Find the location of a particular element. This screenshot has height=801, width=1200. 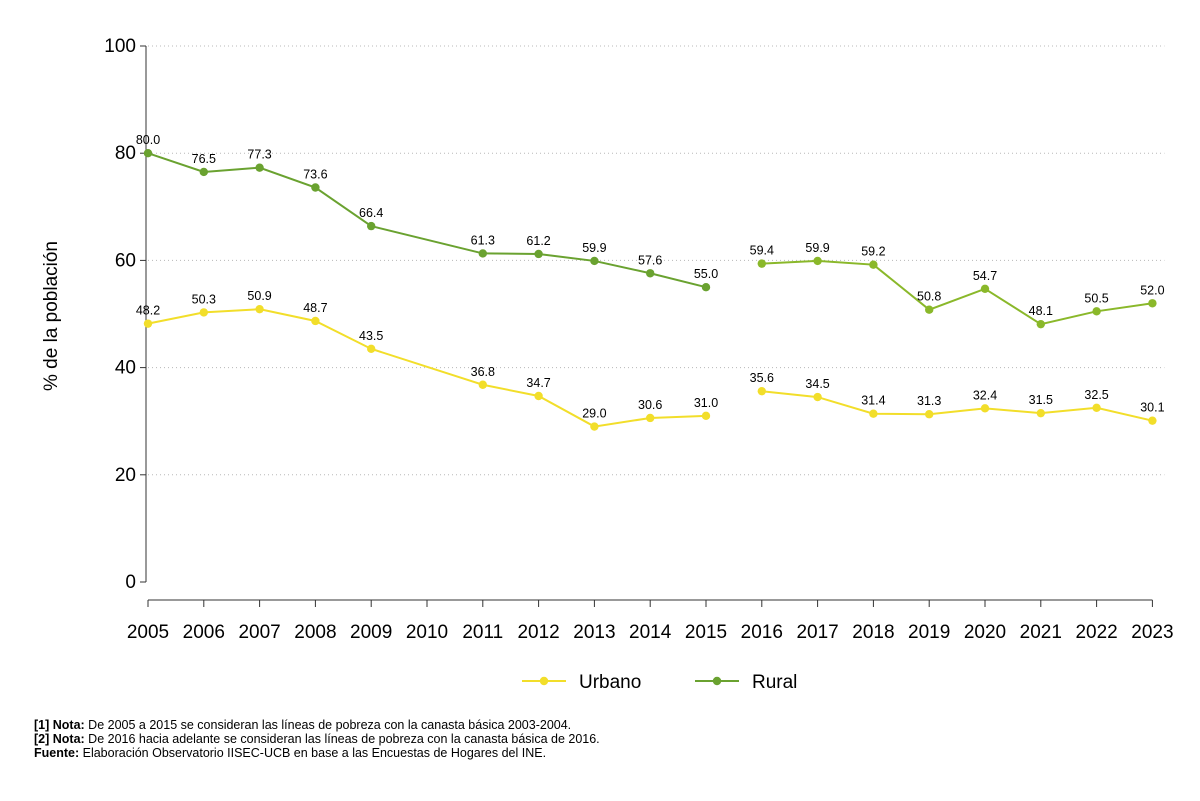

urbano-data-label-2015: 31.0 is located at coordinates (706, 403).